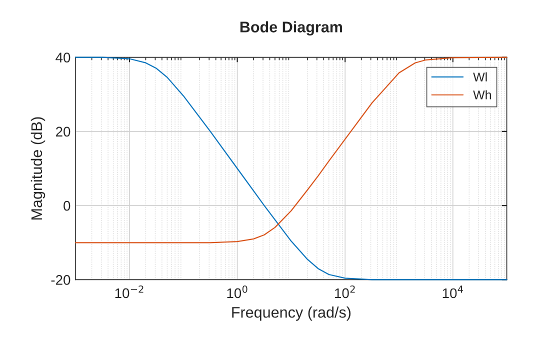  What do you see at coordinates (63, 57) in the screenshot?
I see `y-tick-label: 40` at bounding box center [63, 57].